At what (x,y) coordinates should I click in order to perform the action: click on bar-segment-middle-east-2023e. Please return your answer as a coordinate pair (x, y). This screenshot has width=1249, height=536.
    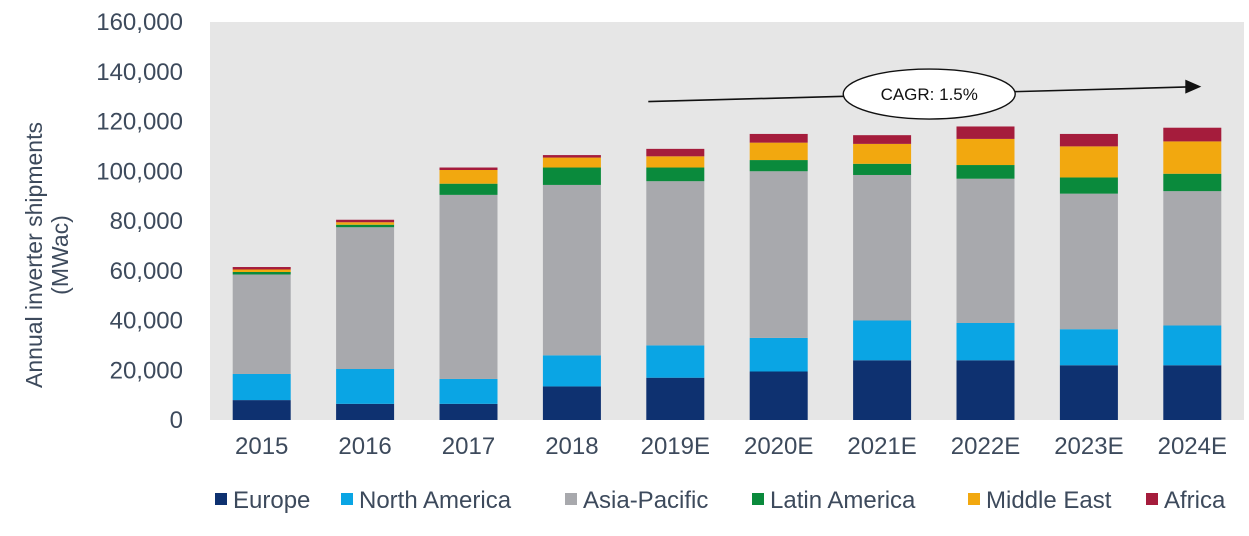
    Looking at the image, I should click on (1088, 162).